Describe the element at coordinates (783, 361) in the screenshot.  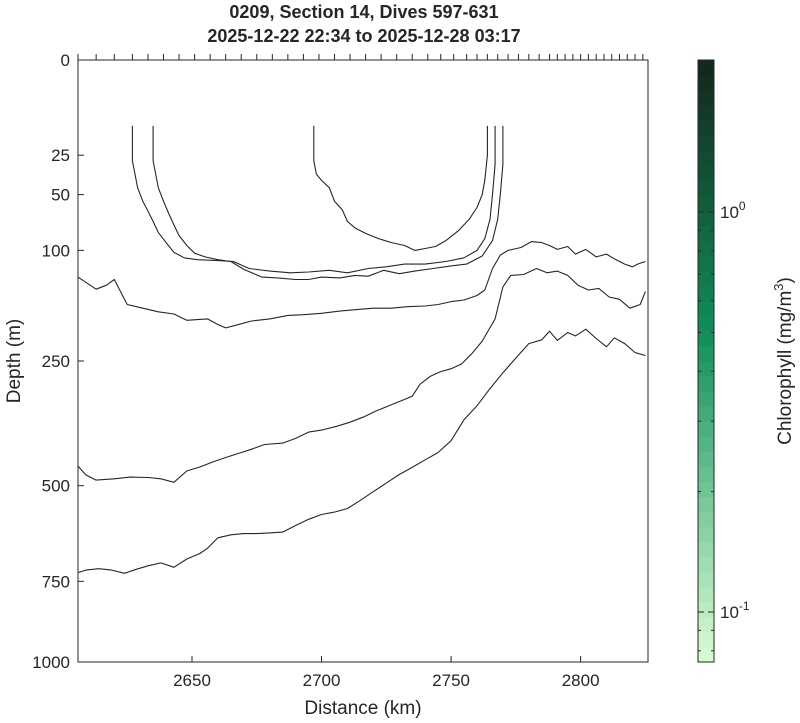
I see `colorbar-label: Chlorophyll (mg/m3)` at that location.